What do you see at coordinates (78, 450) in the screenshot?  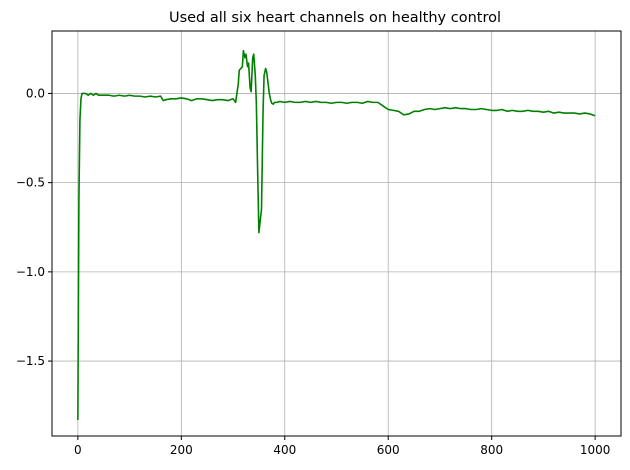 I see `x-tick-label: 0` at bounding box center [78, 450].